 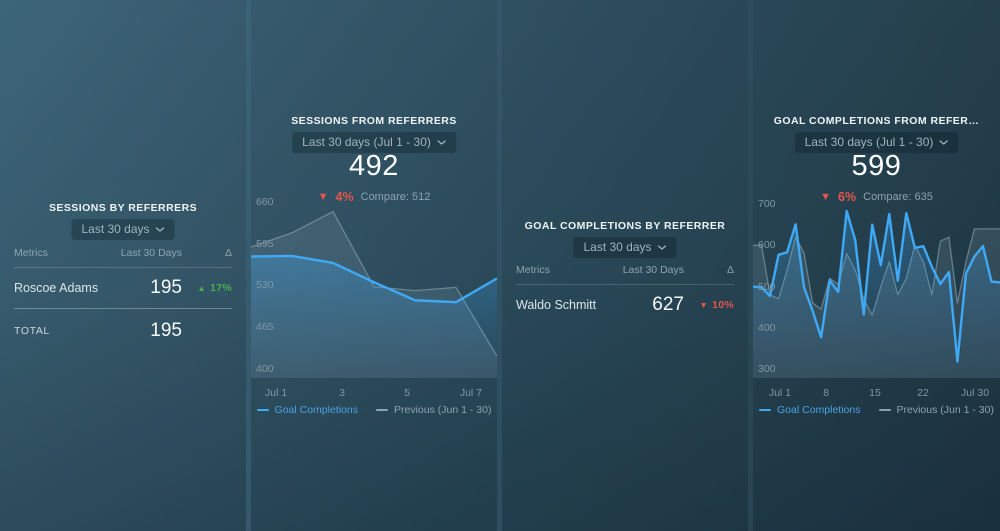 I want to click on y-axis-tick-label: 595, so click(x=265, y=243).